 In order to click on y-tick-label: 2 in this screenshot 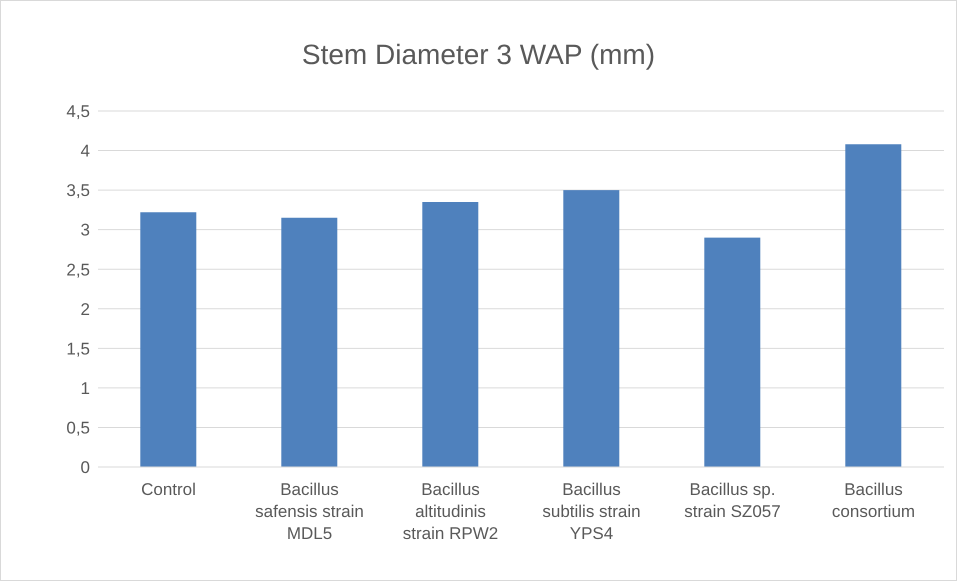, I will do `click(85, 309)`.